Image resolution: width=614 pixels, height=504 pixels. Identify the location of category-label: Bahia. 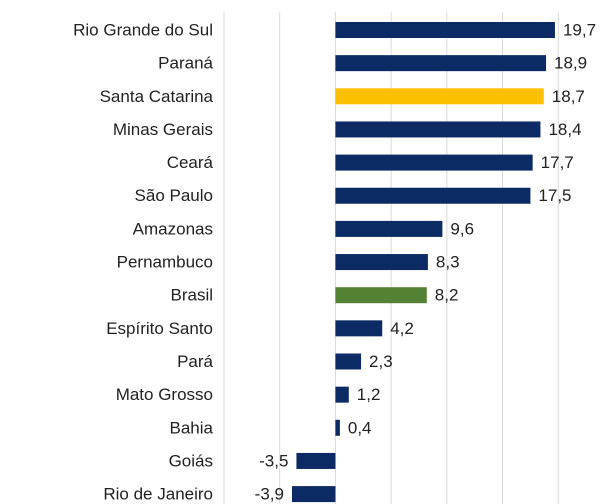
(192, 427).